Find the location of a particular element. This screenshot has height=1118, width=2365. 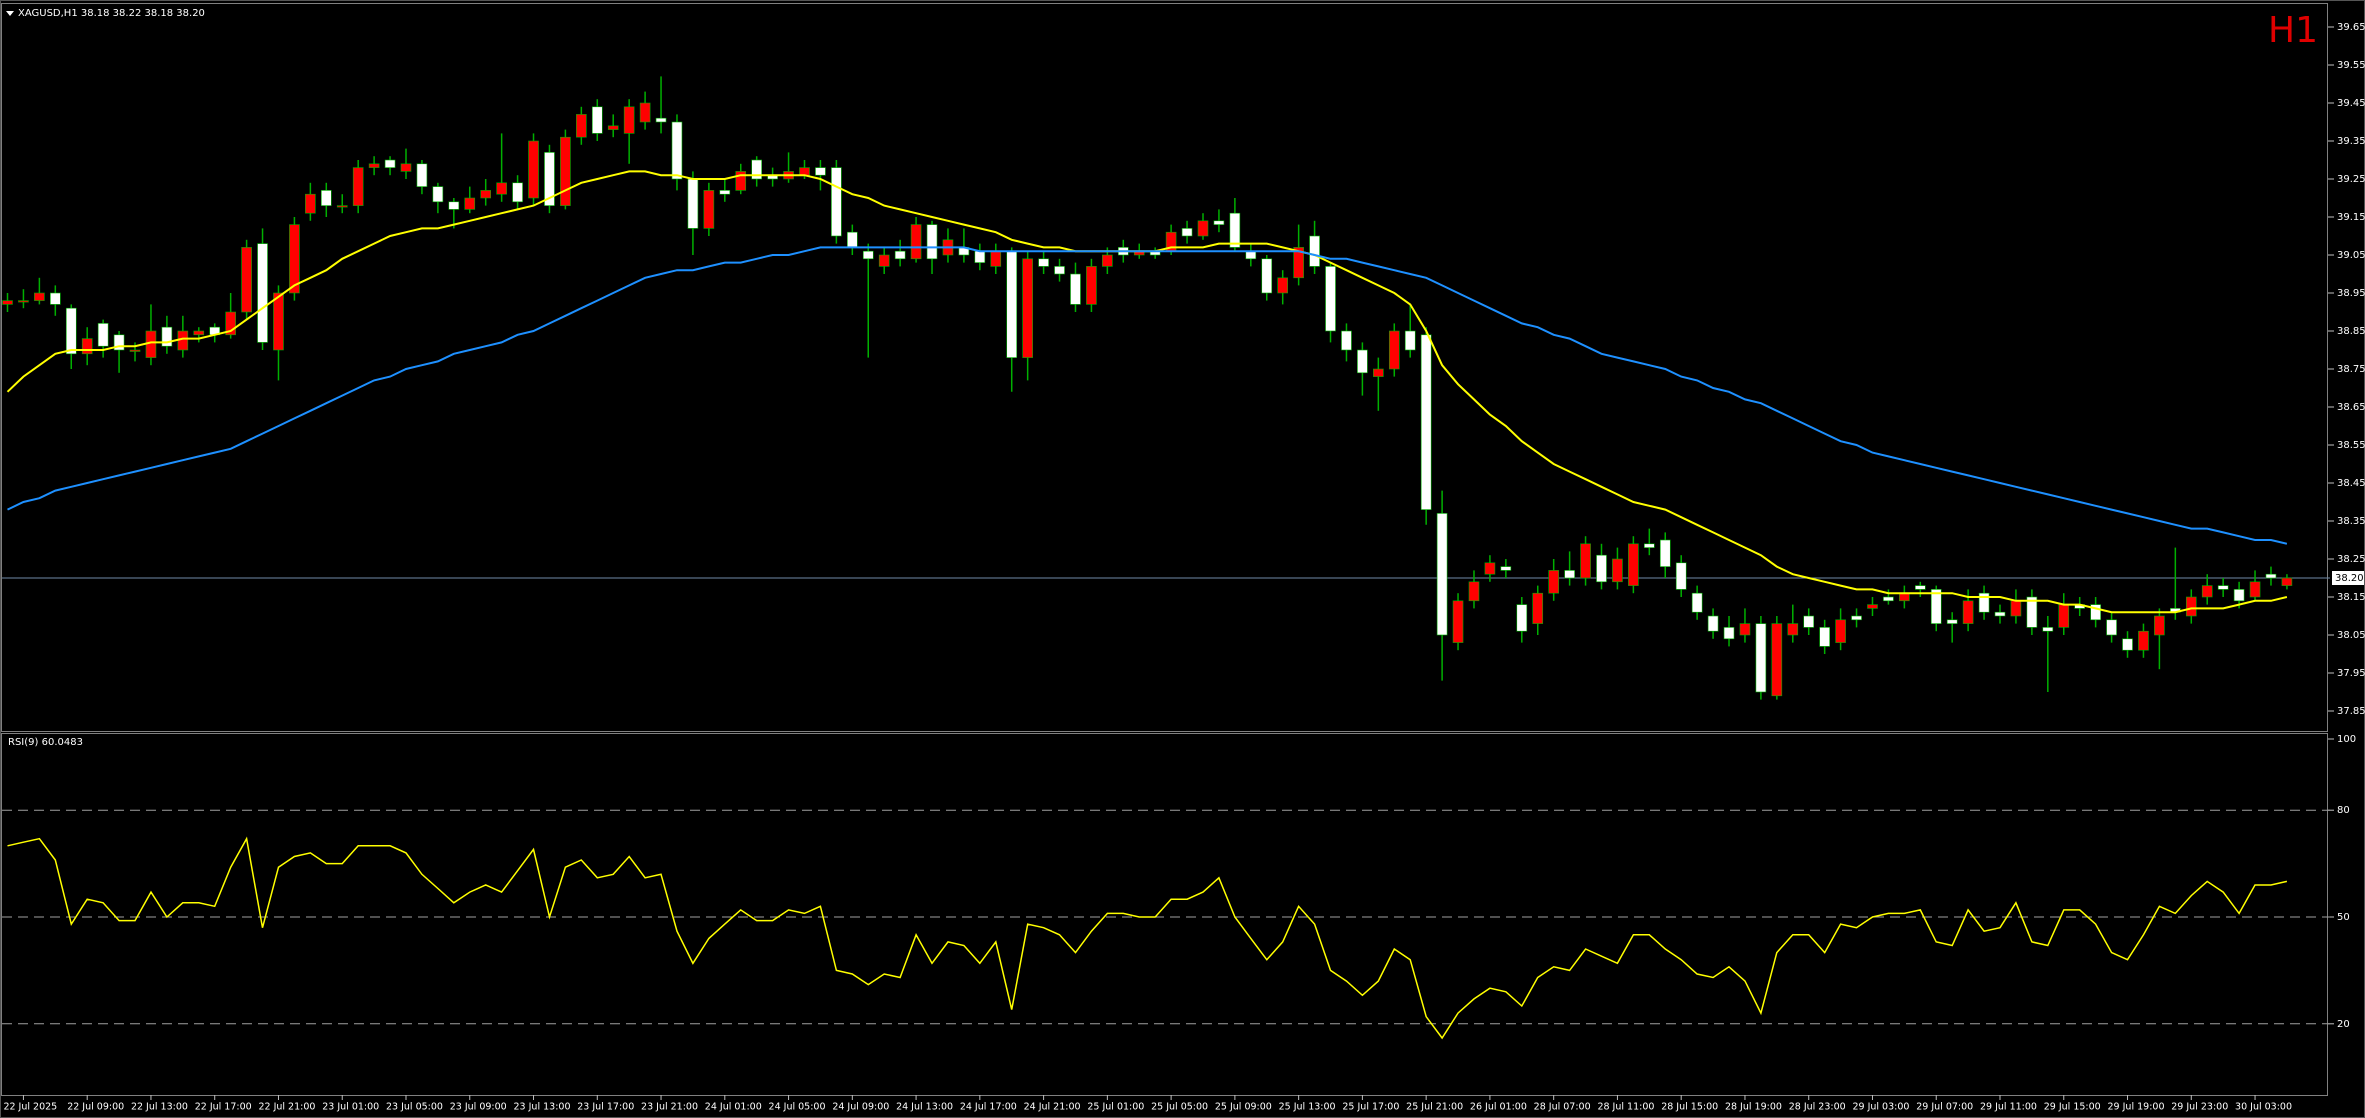

y-tick-label: 39.65 is located at coordinates (2351, 27).